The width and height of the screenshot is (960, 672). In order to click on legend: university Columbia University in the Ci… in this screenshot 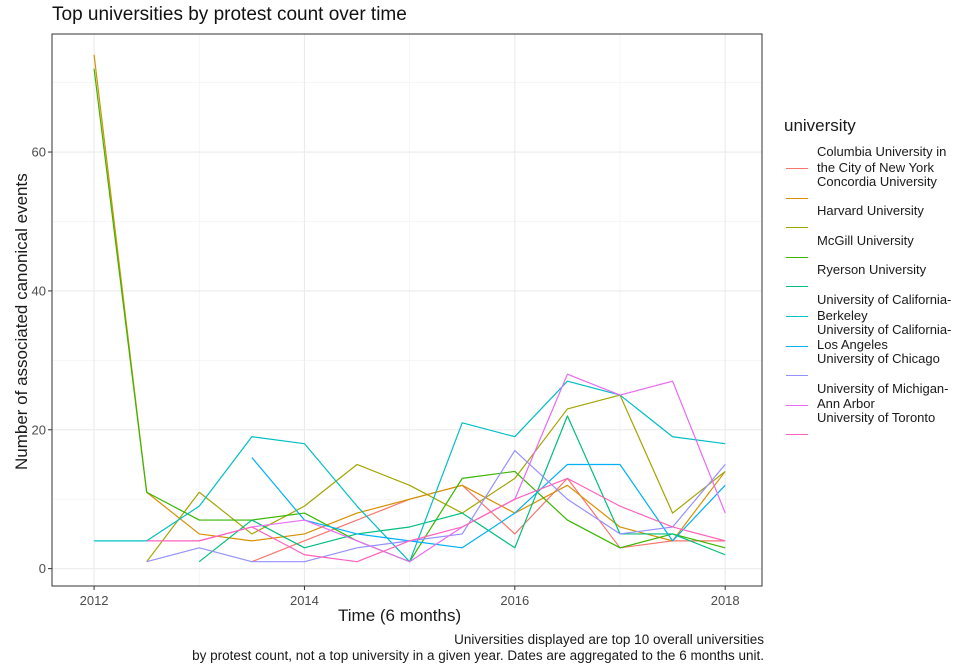, I will do `click(872, 278)`.